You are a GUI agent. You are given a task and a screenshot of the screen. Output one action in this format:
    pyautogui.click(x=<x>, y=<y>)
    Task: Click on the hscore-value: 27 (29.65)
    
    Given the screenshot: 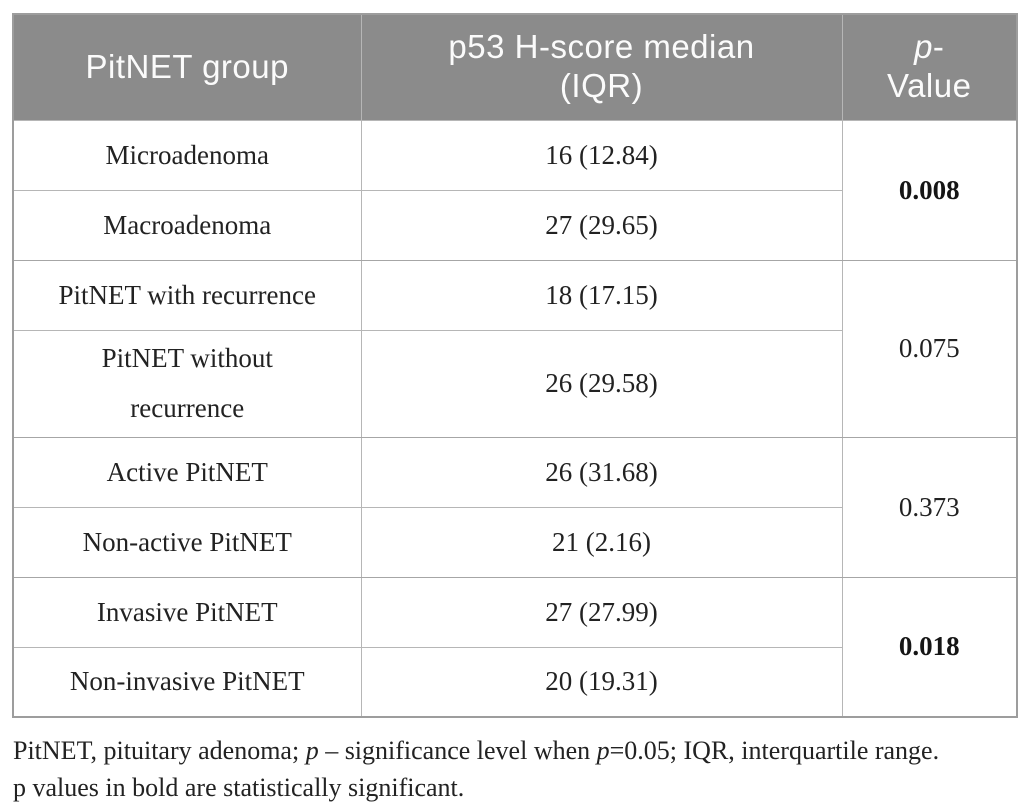 What is the action you would take?
    pyautogui.click(x=601, y=225)
    